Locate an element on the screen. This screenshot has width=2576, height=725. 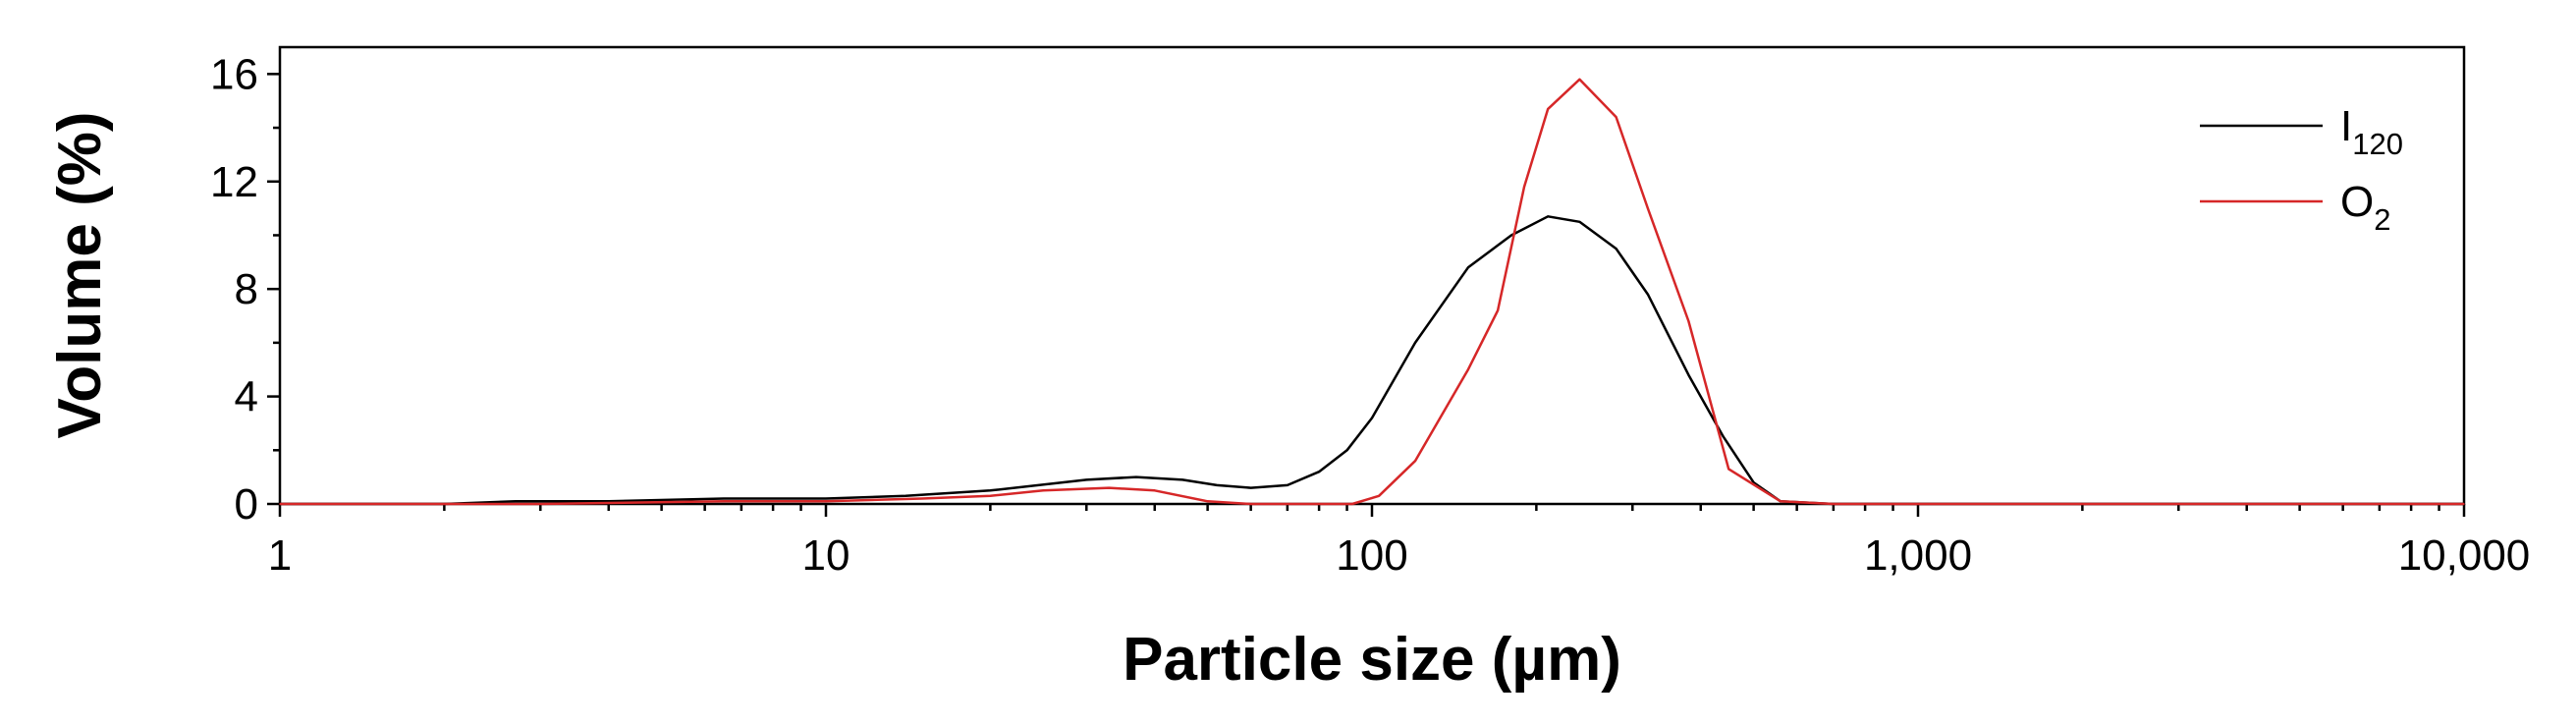
x-tick-label: 1 is located at coordinates (280, 555).